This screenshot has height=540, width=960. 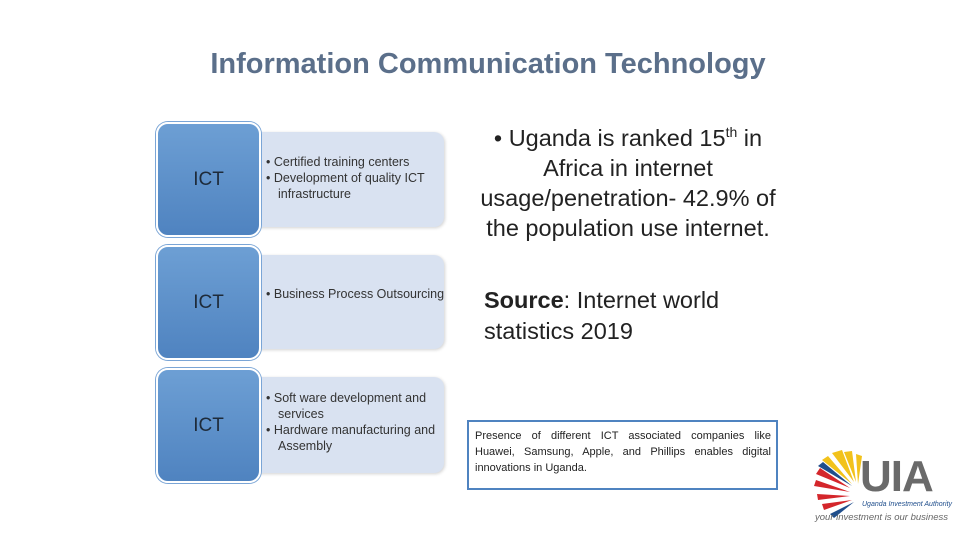 I want to click on ict-row-2: ICT Business Process Outsourcing, so click(x=301, y=302).